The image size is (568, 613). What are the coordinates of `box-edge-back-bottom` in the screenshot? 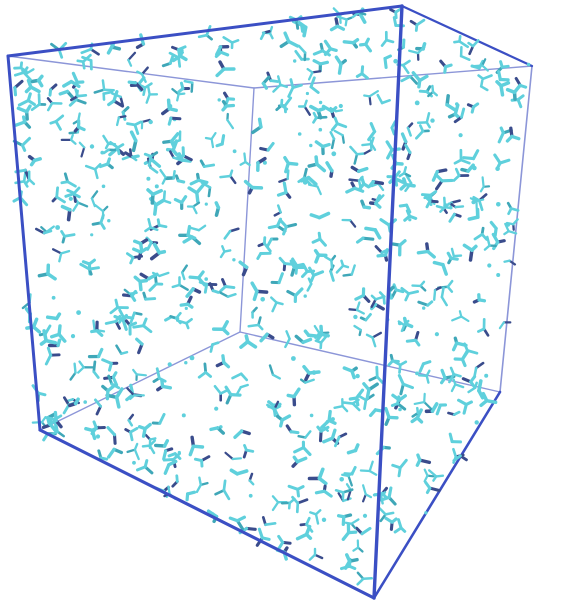 It's located at (370, 362).